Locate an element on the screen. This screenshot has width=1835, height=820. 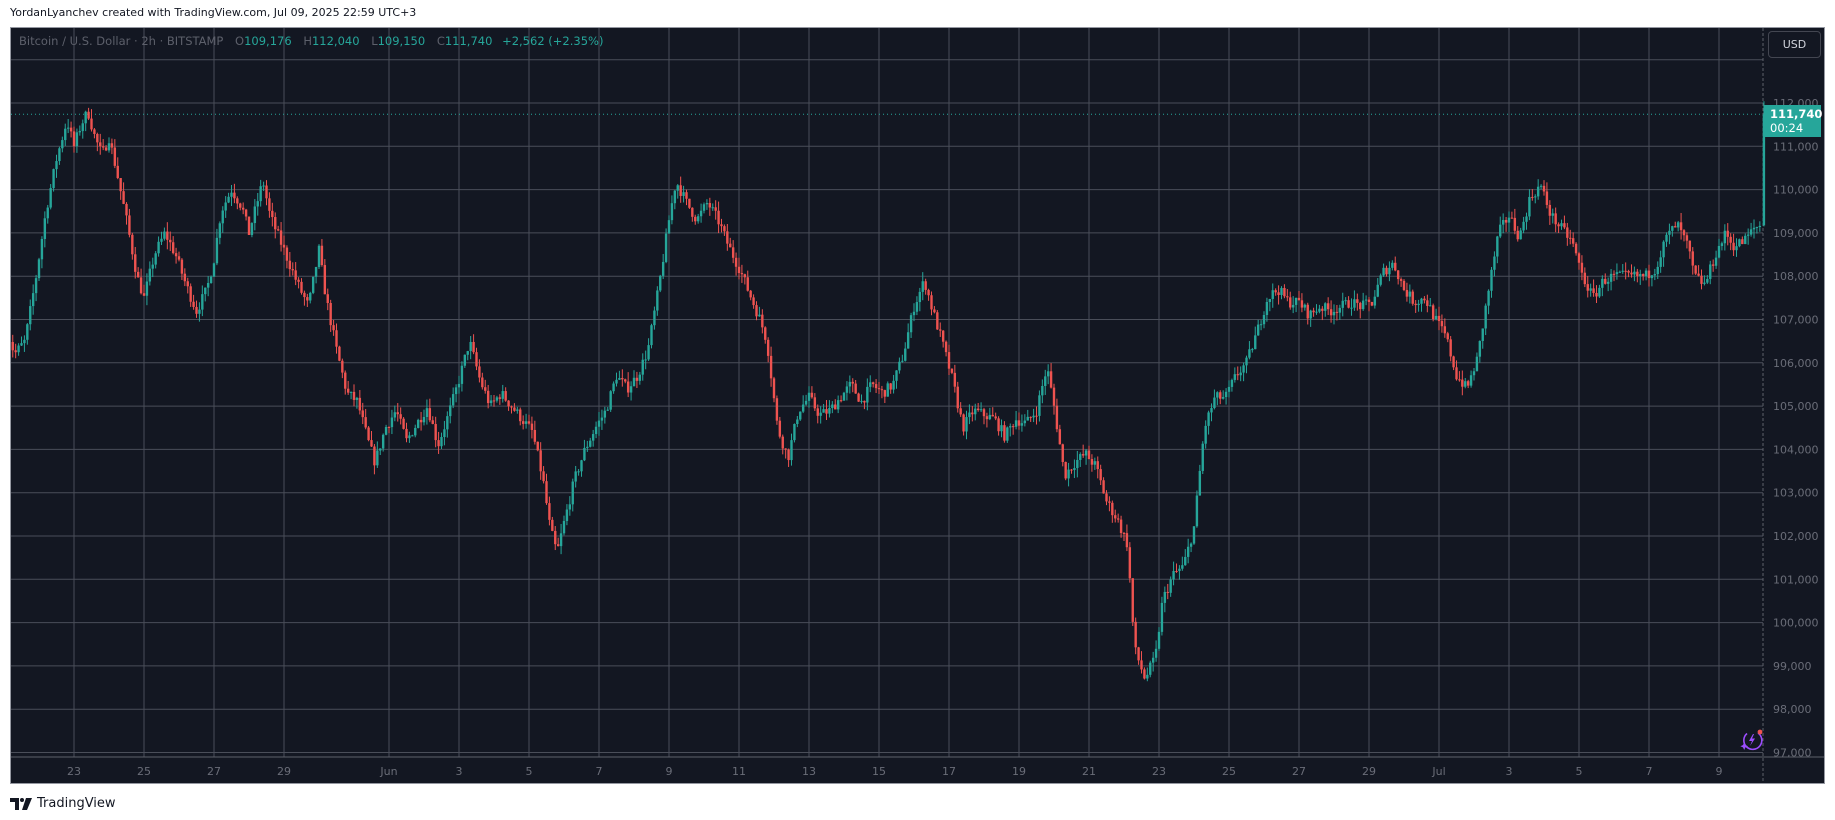
time-tick-label: Jun is located at coordinates (388, 771).